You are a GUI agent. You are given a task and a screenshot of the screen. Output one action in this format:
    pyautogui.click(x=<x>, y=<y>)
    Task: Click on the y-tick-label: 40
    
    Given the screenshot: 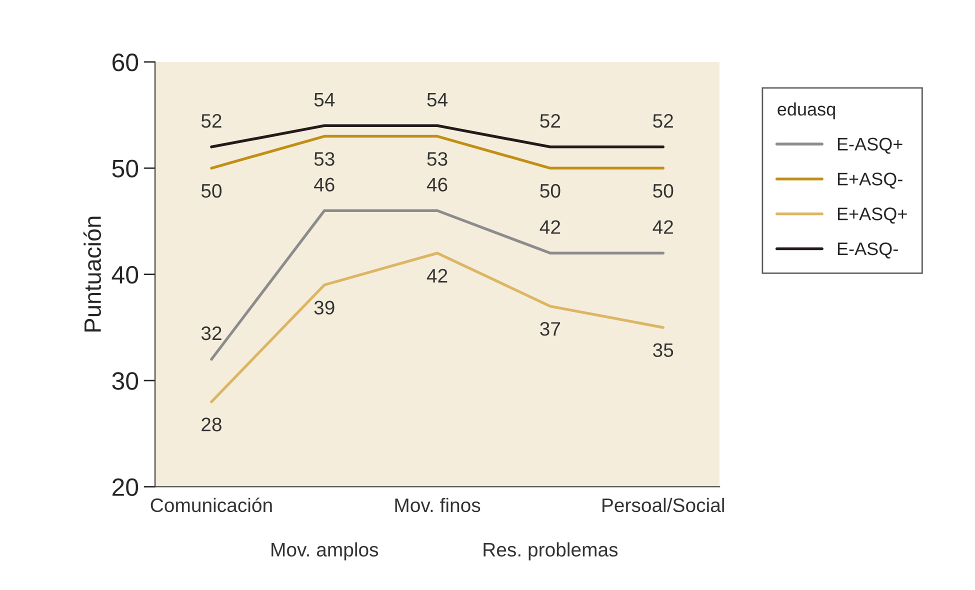 What is the action you would take?
    pyautogui.click(x=125, y=275)
    